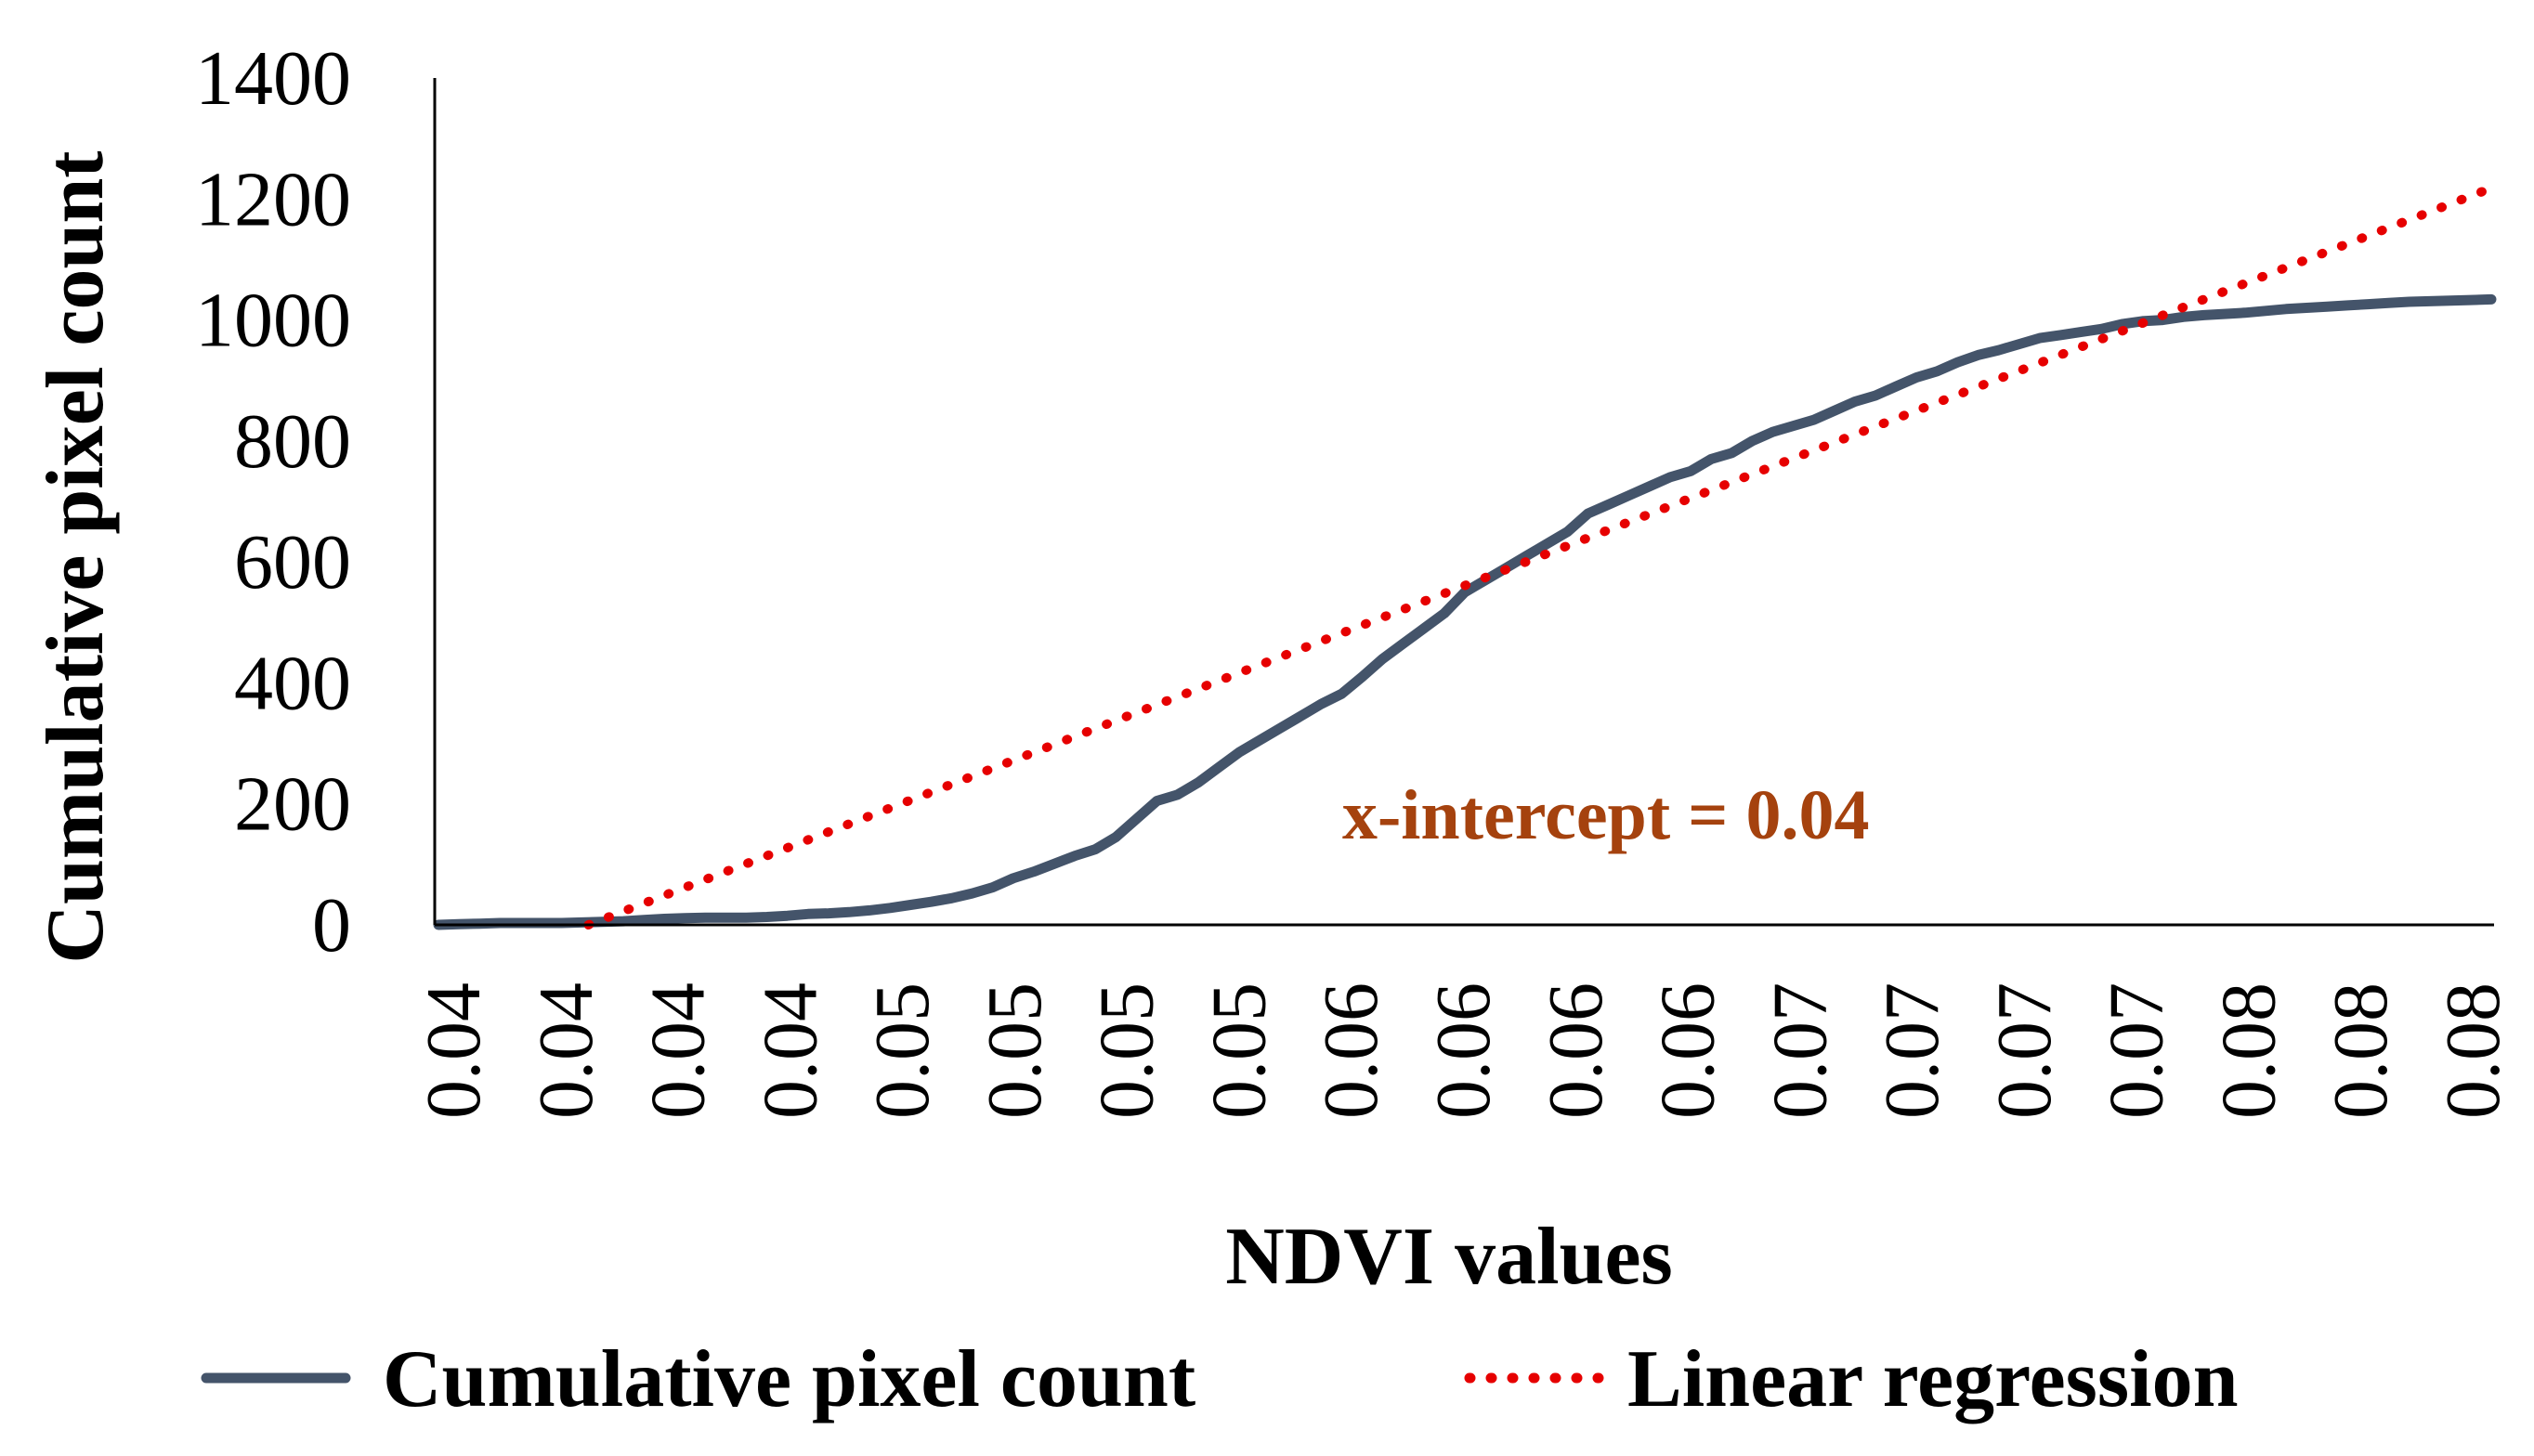  Describe the element at coordinates (273, 78) in the screenshot. I see `y-tick-label: 1400` at that location.